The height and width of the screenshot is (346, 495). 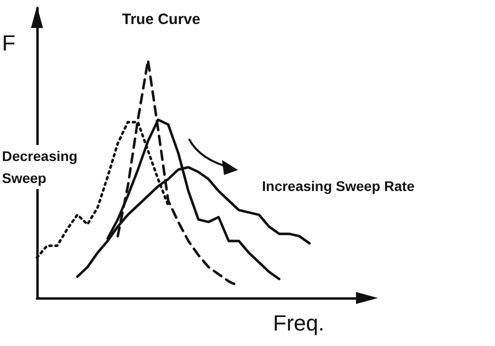 What do you see at coordinates (161, 19) in the screenshot?
I see `chart-title: True Curve` at bounding box center [161, 19].